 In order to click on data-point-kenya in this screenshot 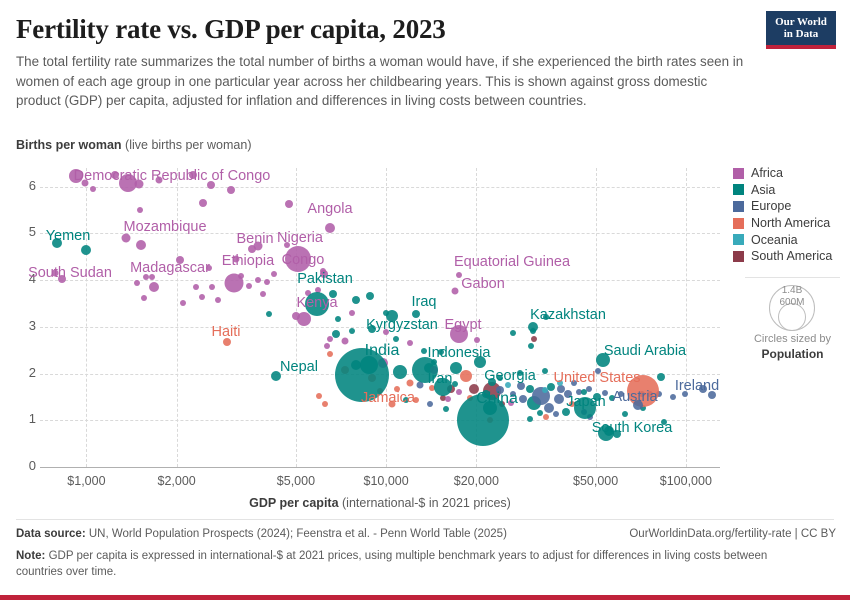, I will do `click(303, 319)`.